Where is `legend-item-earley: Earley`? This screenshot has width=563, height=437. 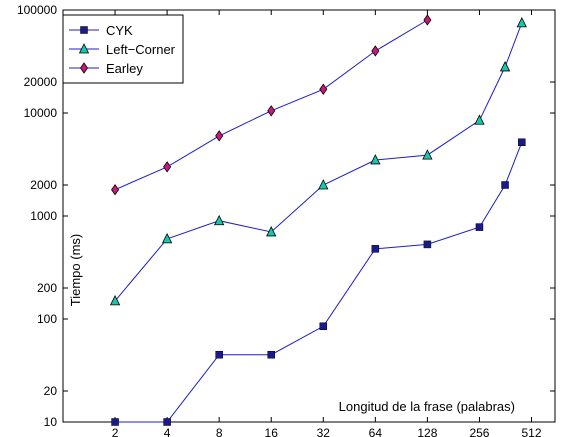 legend-item-earley: Earley is located at coordinates (106, 68).